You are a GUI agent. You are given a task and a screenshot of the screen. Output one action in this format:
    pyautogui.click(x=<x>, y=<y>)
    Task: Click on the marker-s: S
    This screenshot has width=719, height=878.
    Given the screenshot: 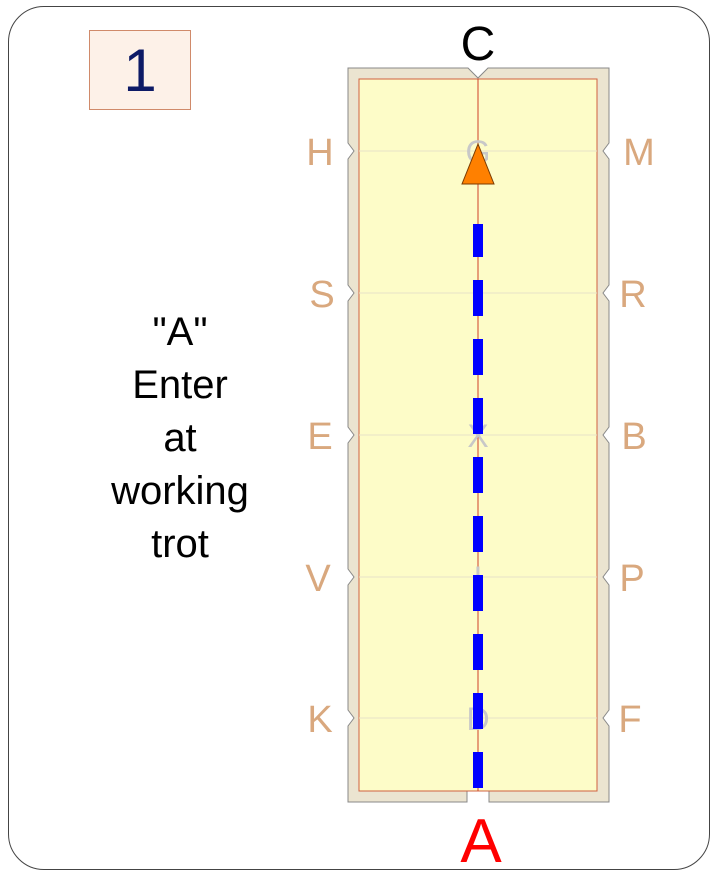 What is the action you would take?
    pyautogui.click(x=321, y=295)
    